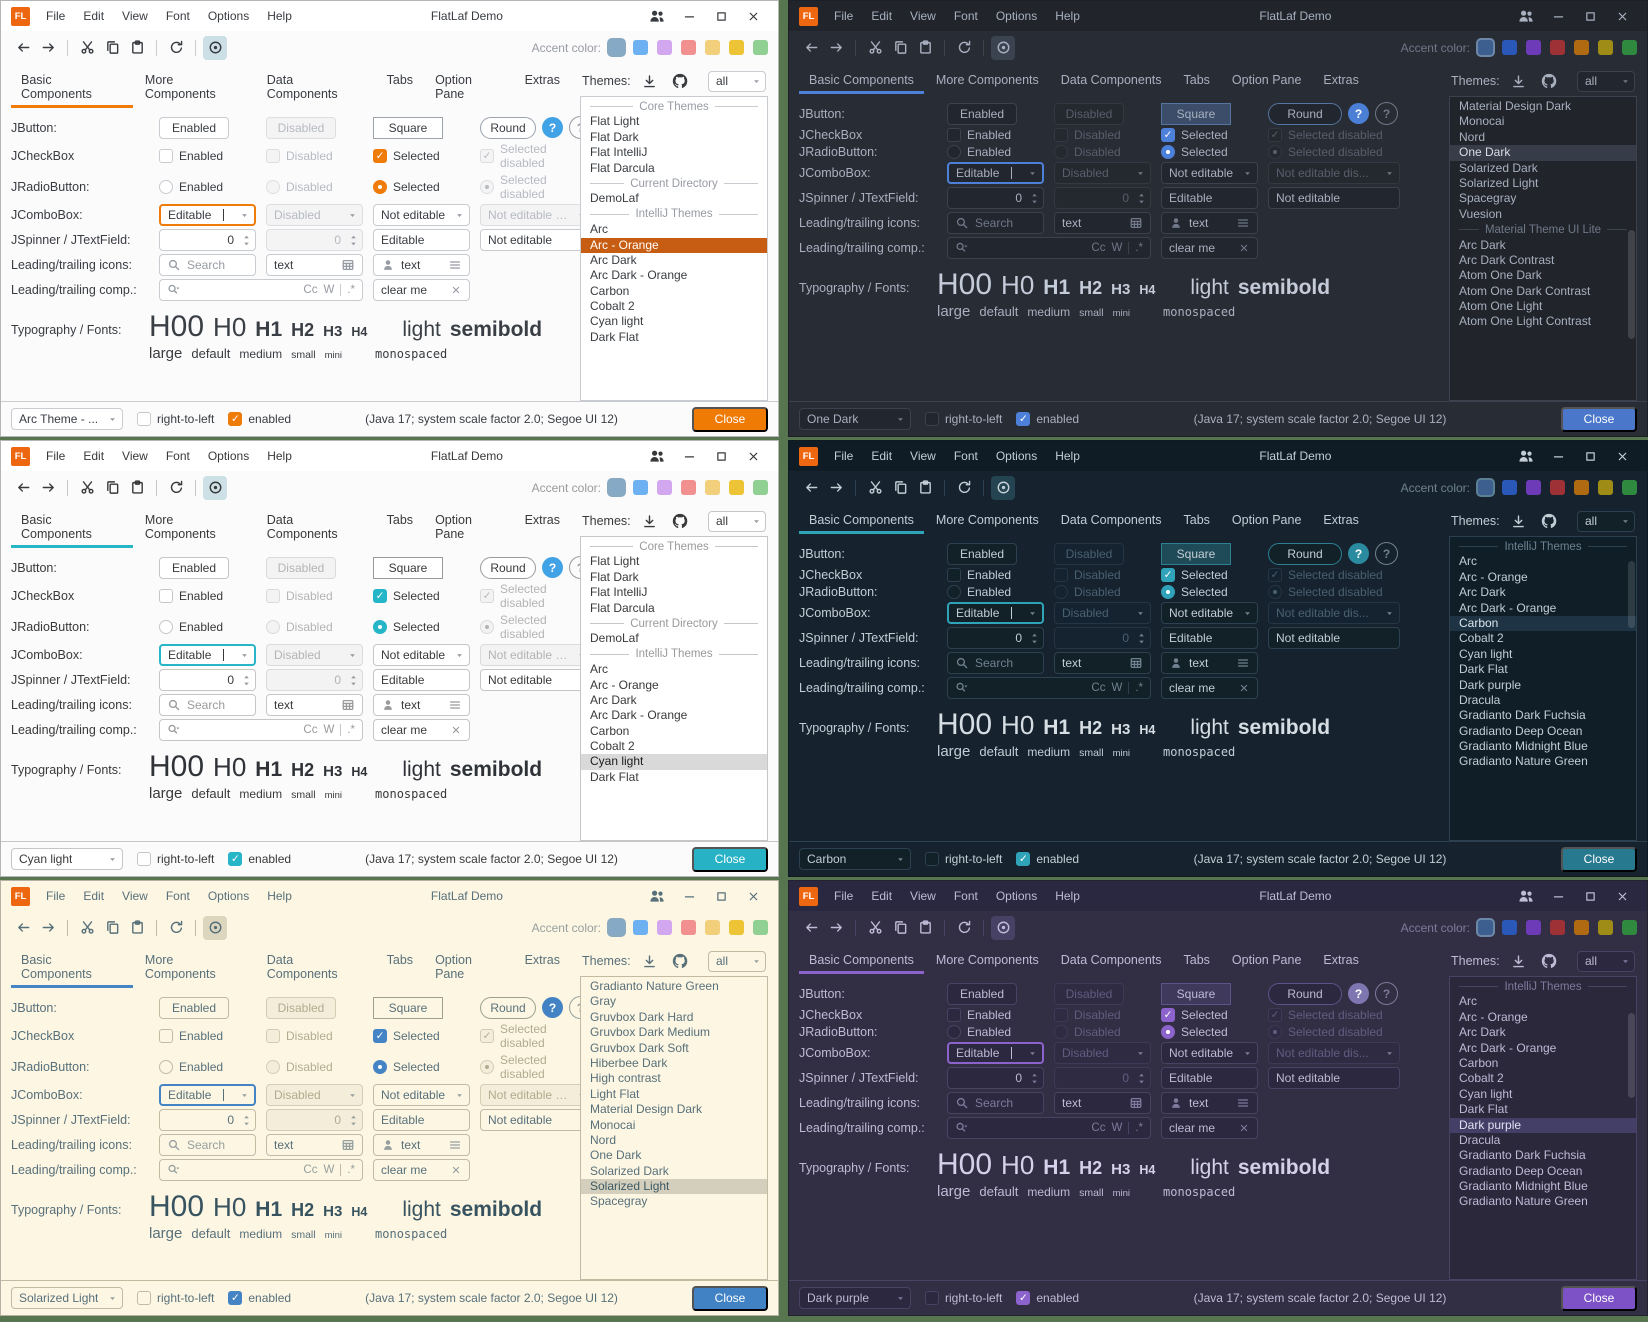  Describe the element at coordinates (954, 152) in the screenshot. I see `radio-enabled-dot` at that location.